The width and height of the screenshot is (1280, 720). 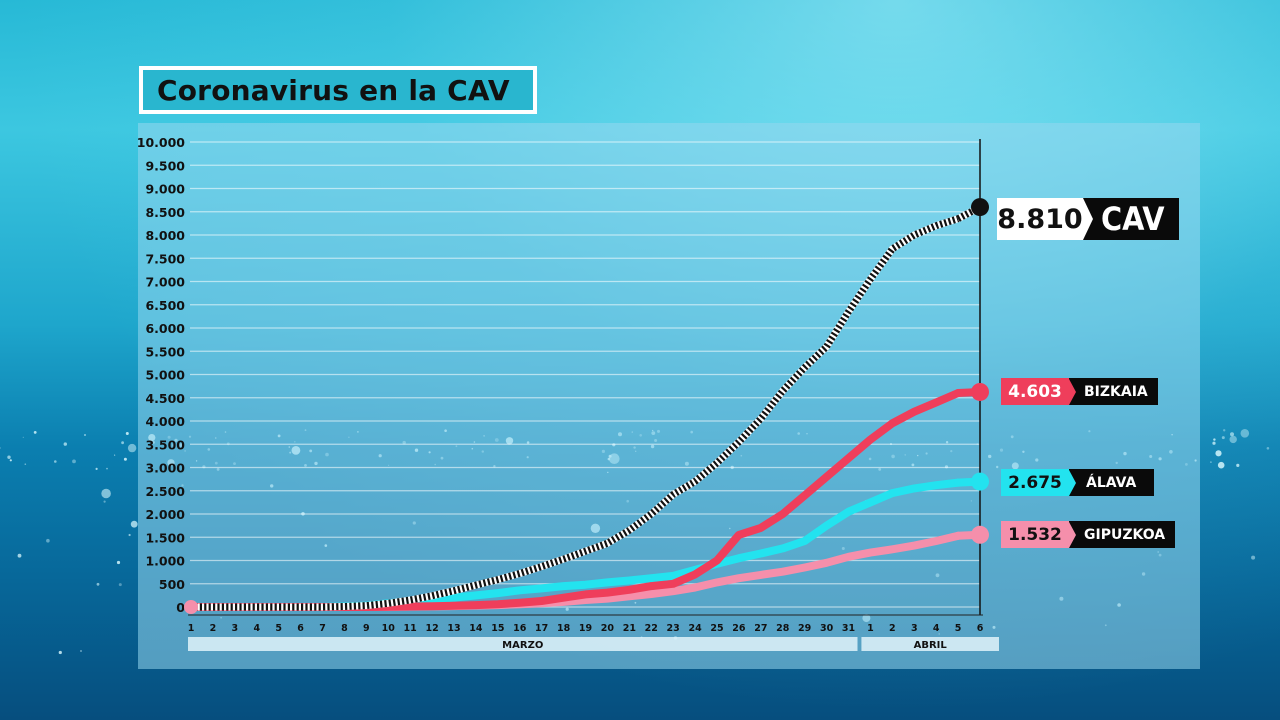 I want to click on end-label-cav: 8.810 CAV, so click(x=1088, y=219).